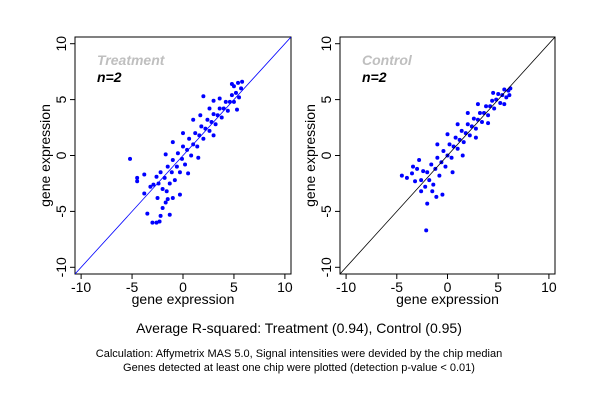 Image resolution: width=600 pixels, height=400 pixels. What do you see at coordinates (132, 287) in the screenshot?
I see `x-tick-label: -5` at bounding box center [132, 287].